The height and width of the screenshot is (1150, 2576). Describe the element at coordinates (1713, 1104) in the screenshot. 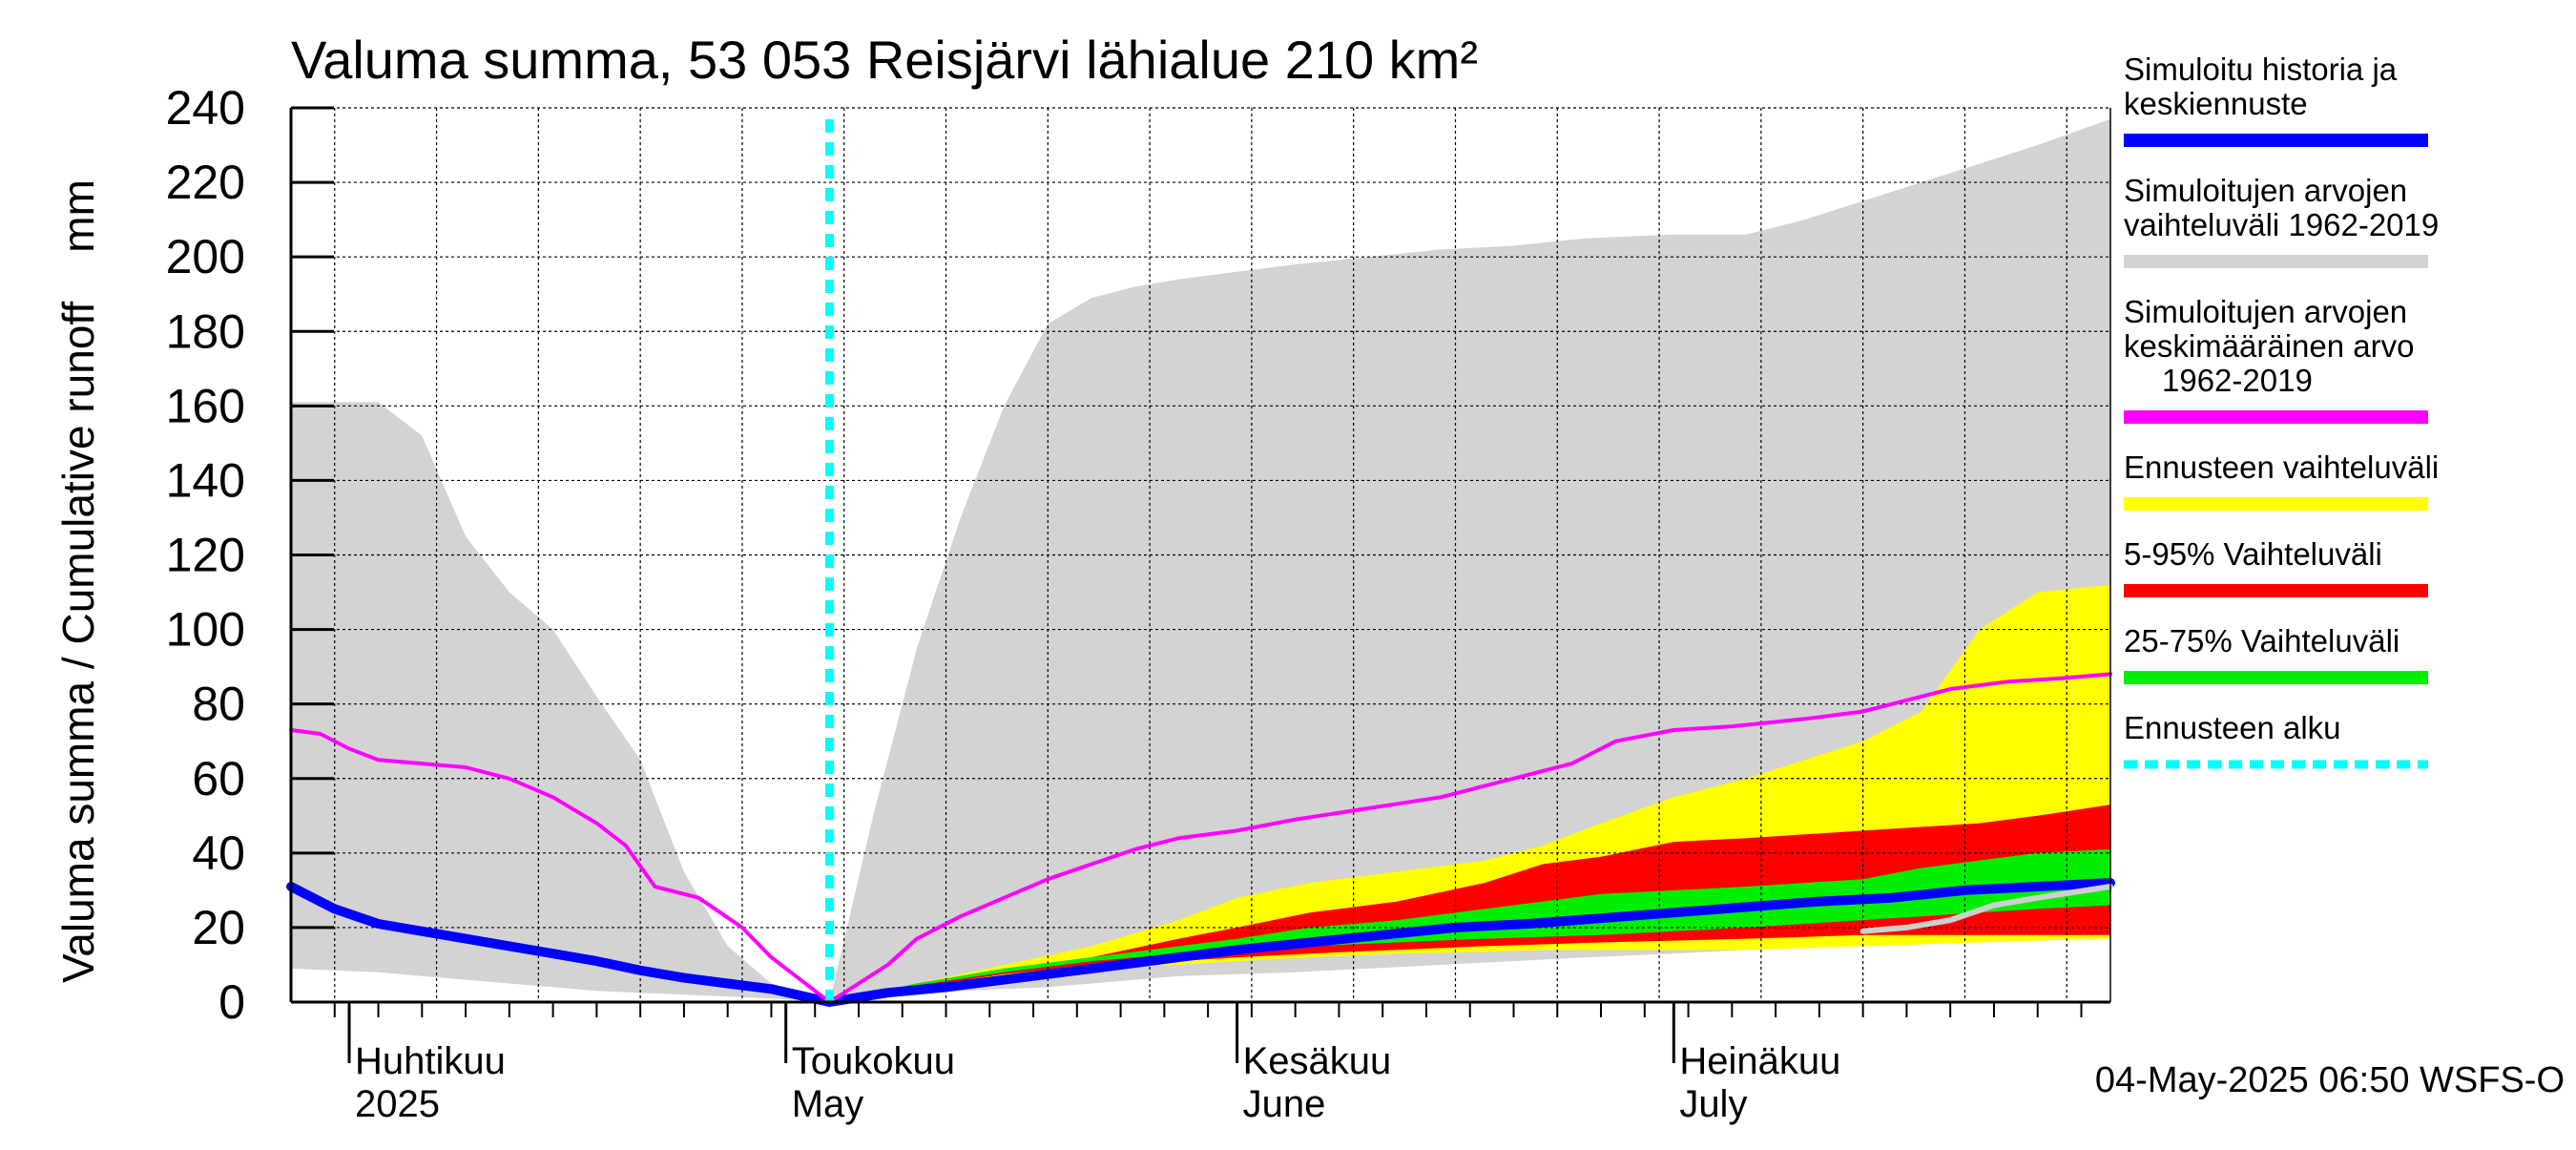

I see `x-month-label-en: July` at that location.